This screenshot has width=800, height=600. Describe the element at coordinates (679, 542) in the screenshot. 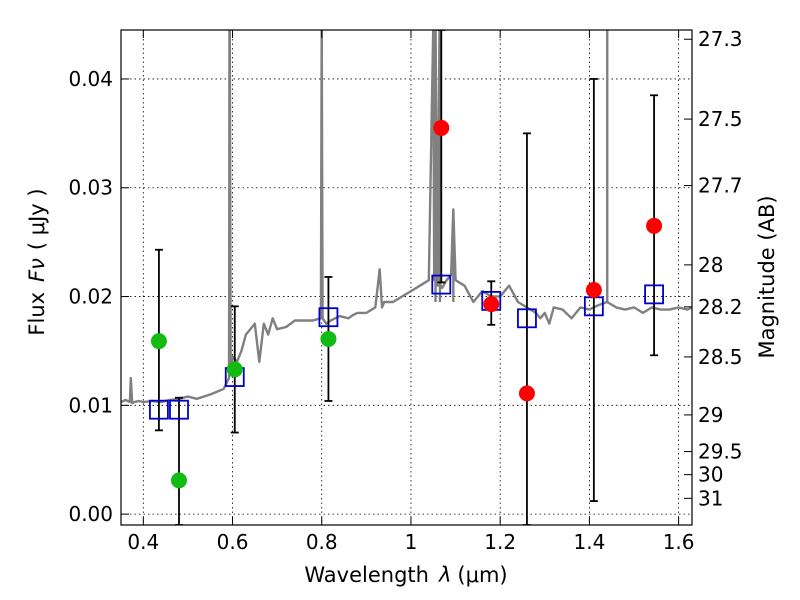

I see `x-tick-label: 1.6` at that location.